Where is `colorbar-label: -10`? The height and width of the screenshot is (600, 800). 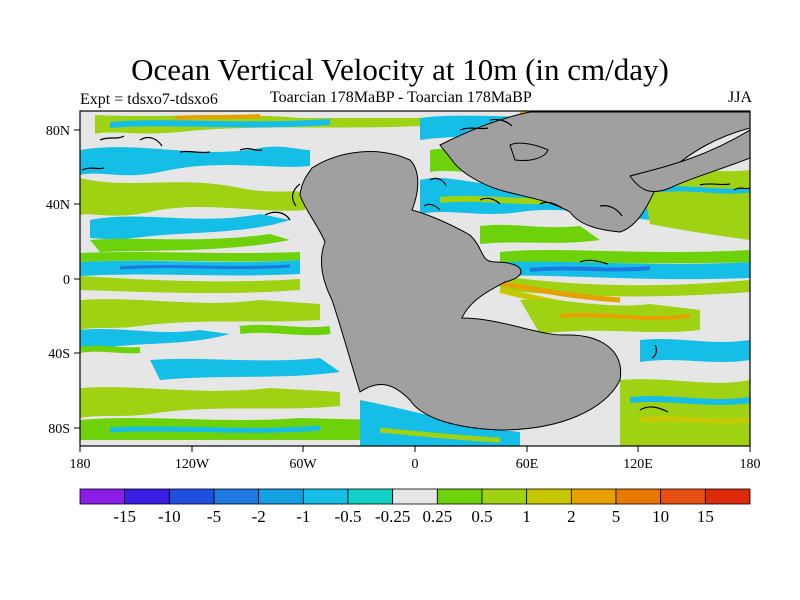
colorbar-label: -10 is located at coordinates (169, 516).